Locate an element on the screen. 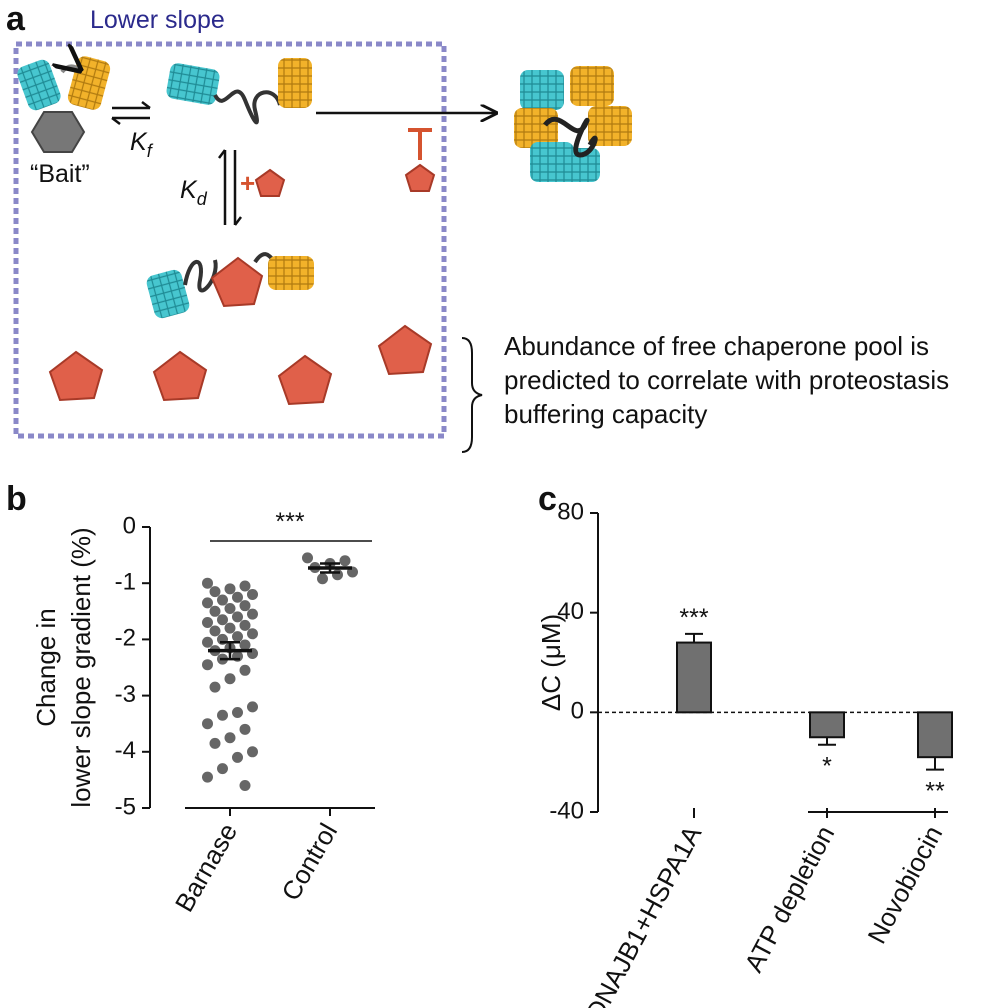 Image resolution: width=1002 pixels, height=1008 pixels. note-line: Abundance of free chaperone pool is is located at coordinates (716, 346).